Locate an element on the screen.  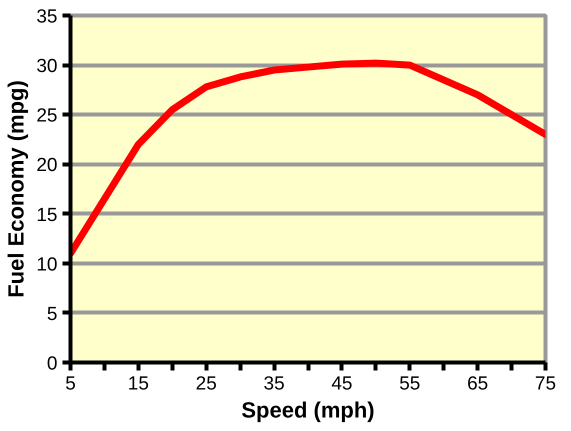
x-tick-label: 15 is located at coordinates (138, 384).